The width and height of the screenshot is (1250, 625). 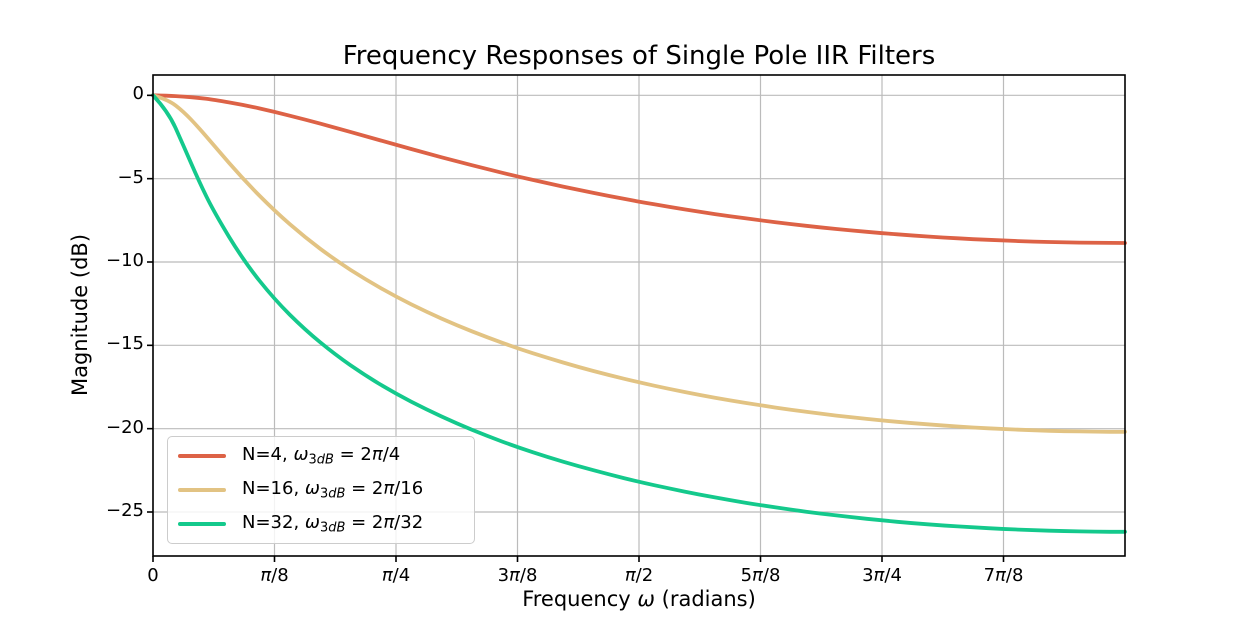 What do you see at coordinates (639, 575) in the screenshot?
I see `x-tick-label: π/2` at bounding box center [639, 575].